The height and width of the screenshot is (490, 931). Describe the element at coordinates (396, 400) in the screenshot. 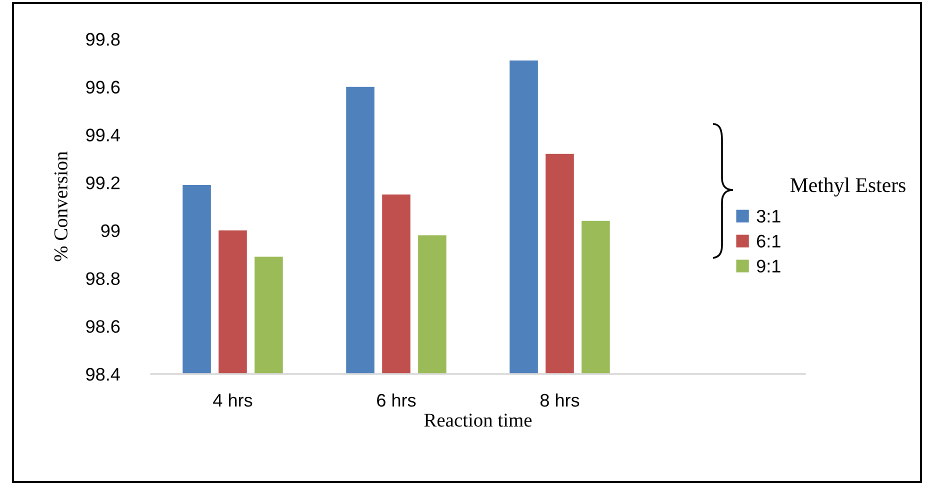

I see `x-tick-label: 6 hrs` at that location.